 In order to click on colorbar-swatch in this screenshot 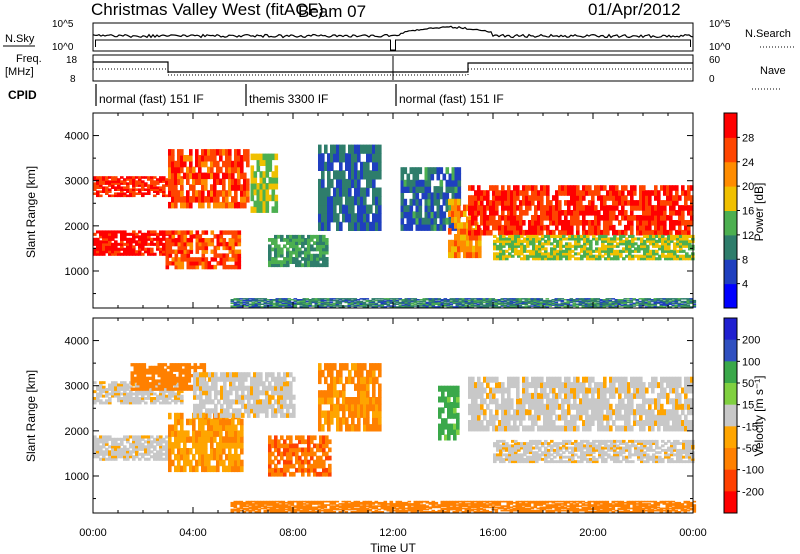, I will do `click(730, 125)`.